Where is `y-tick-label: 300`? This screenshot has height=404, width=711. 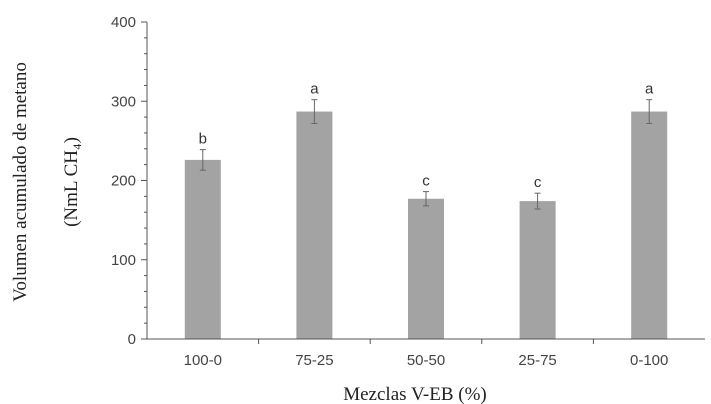 y-tick-label: 300 is located at coordinates (123, 101).